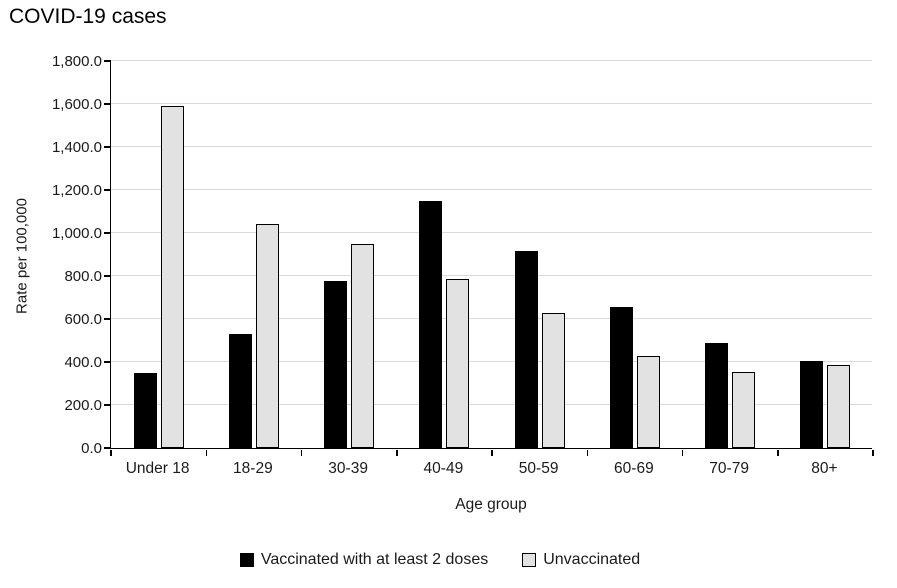  I want to click on x-tick-label: 18-29, so click(253, 468).